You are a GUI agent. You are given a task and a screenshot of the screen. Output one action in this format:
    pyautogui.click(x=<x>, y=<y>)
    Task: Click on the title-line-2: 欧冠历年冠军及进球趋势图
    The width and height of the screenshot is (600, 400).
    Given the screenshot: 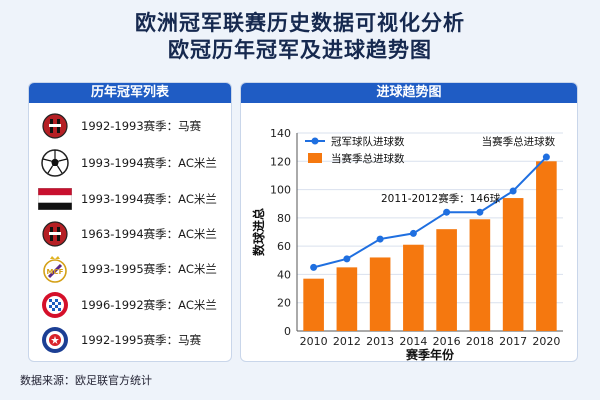 What is the action you would take?
    pyautogui.click(x=300, y=50)
    